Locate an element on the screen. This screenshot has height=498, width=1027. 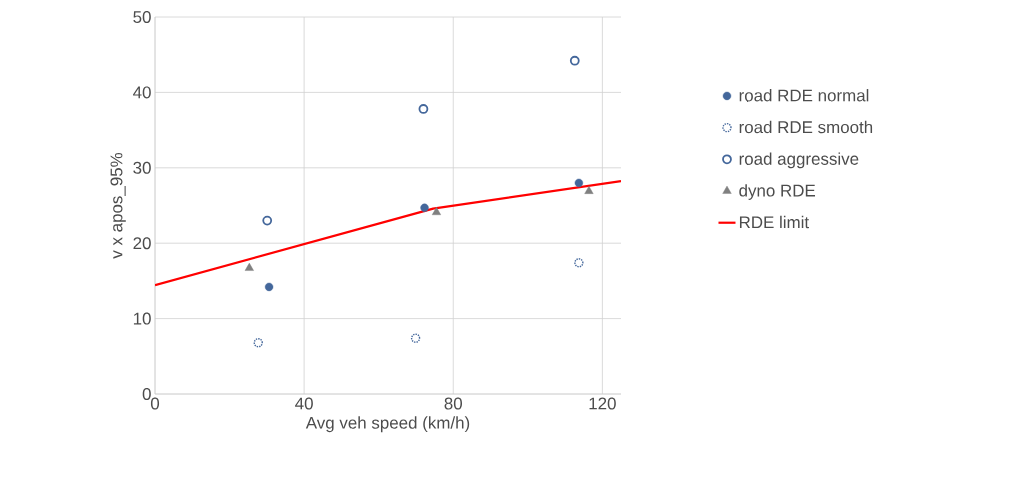
legend-label: road RDE smooth is located at coordinates (806, 127).